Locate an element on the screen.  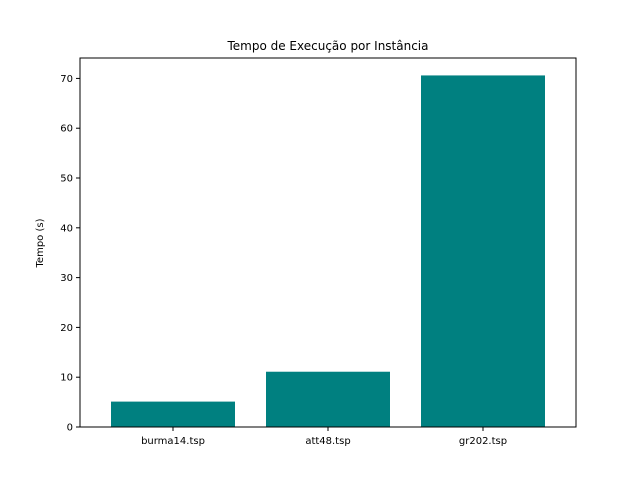
x-tick-label: burma14.tsp is located at coordinates (173, 441).